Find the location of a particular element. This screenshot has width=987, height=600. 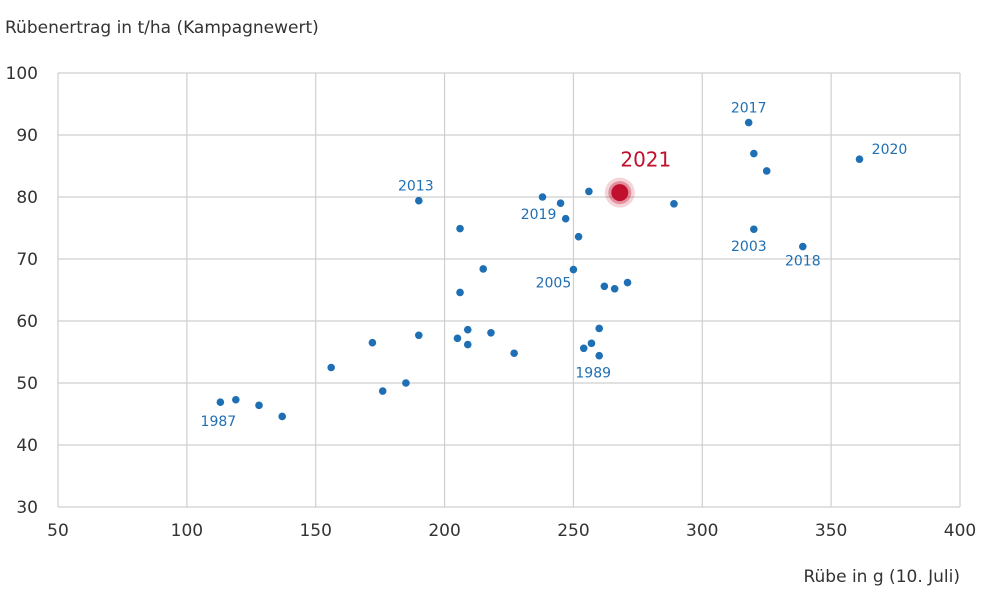

x-tick-label: 350 is located at coordinates (831, 531).